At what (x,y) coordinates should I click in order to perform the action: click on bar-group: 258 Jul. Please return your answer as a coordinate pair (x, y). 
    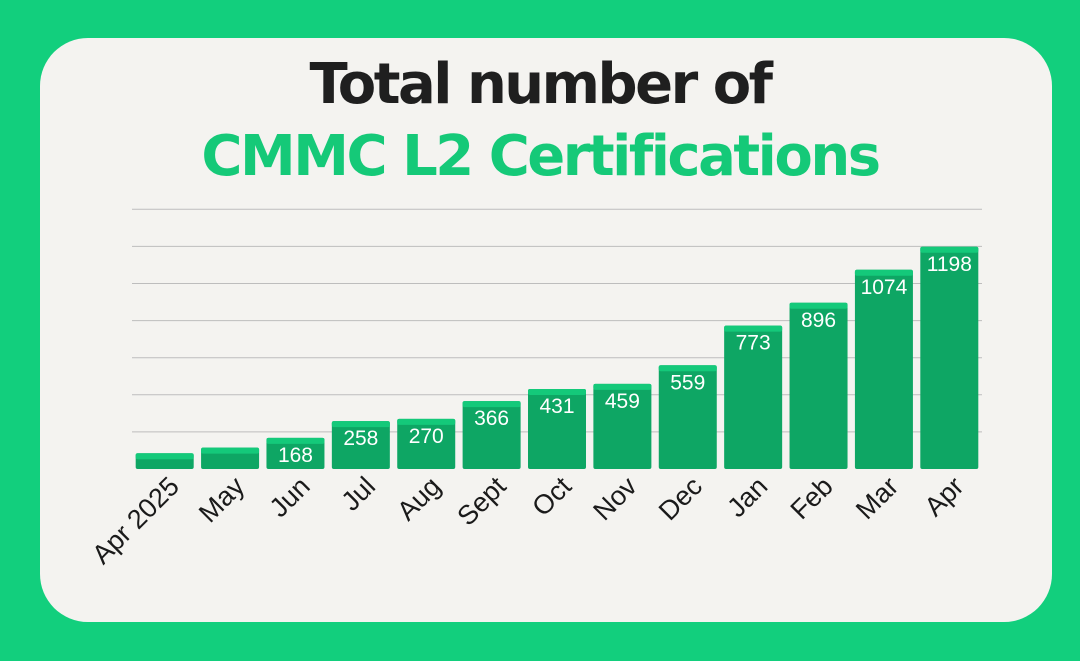
    Looking at the image, I should click on (360, 469).